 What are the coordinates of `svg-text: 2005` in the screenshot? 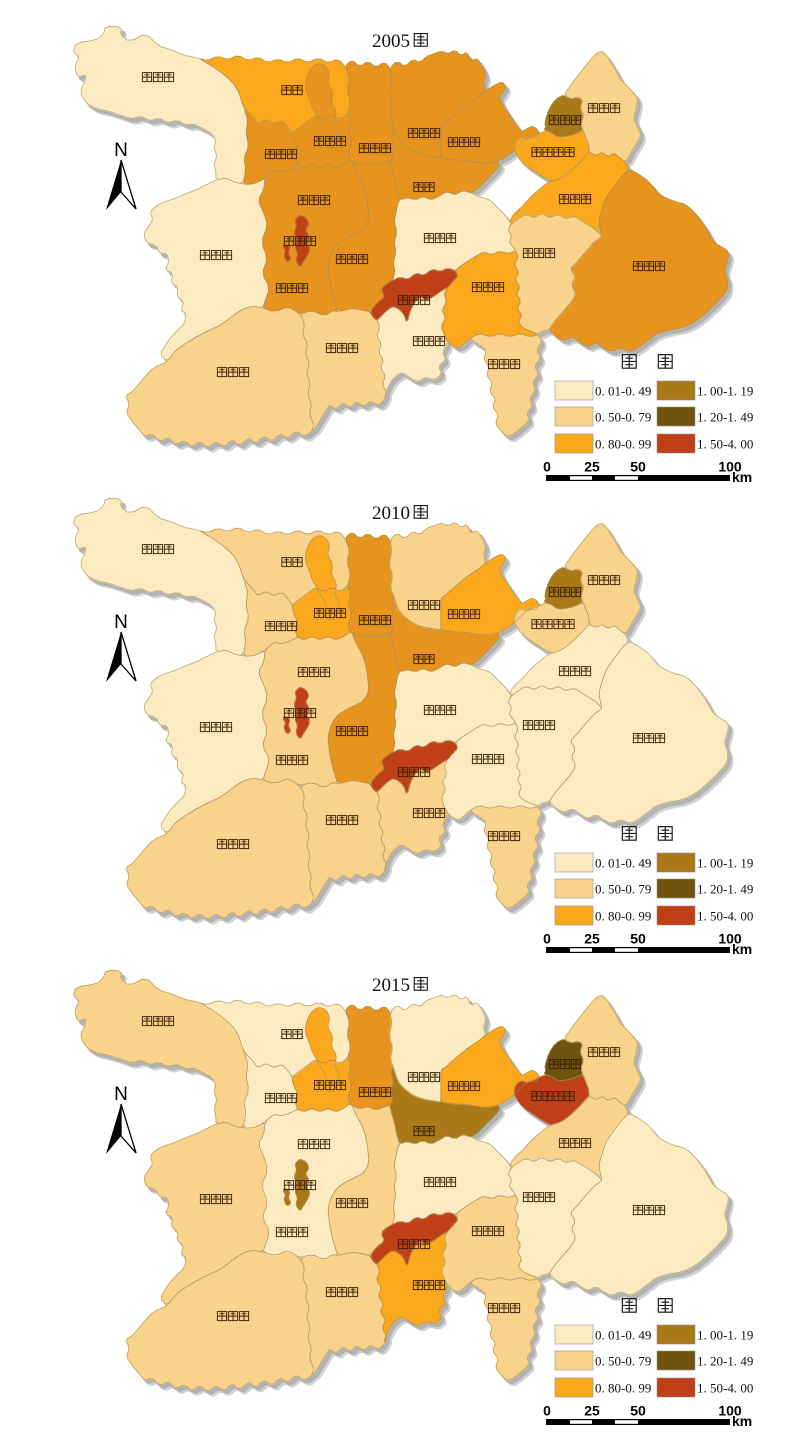 It's located at (391, 41).